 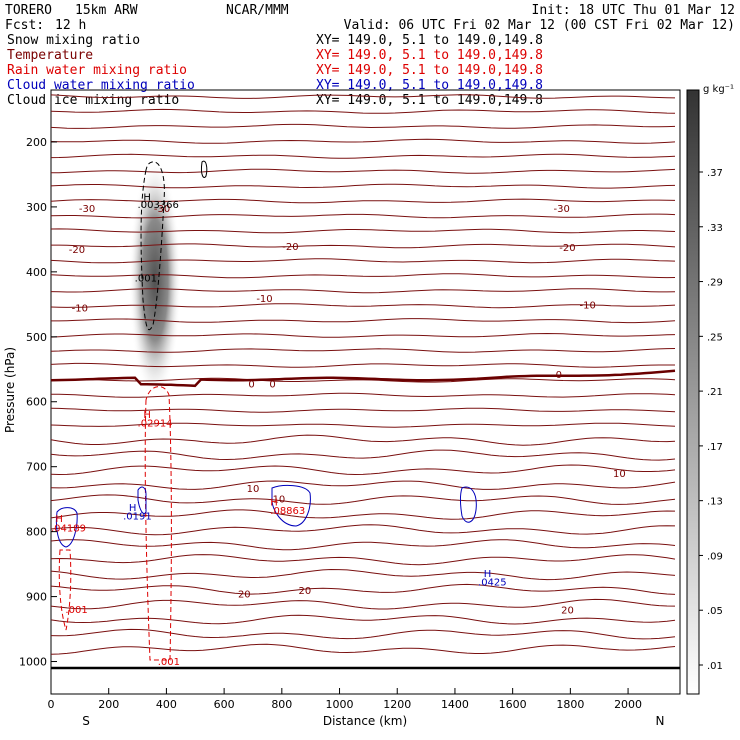 I want to click on fcst-label: Fcst:, so click(x=24, y=25).